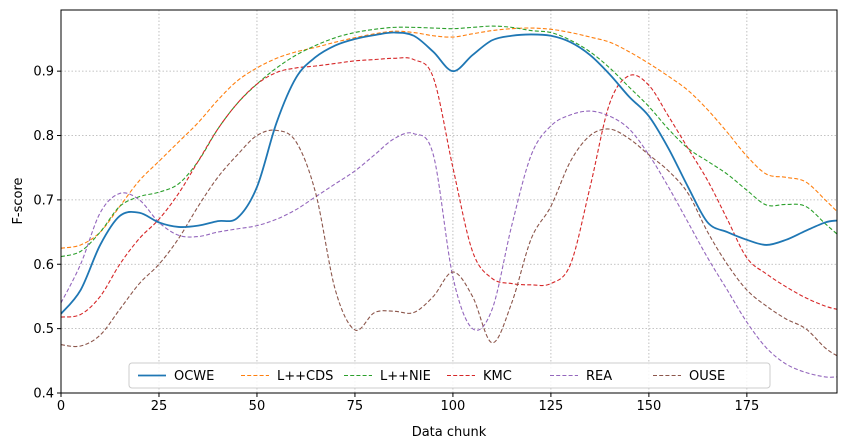 The image size is (846, 448). What do you see at coordinates (47, 233) in the screenshot?
I see `y-axis-ticks: 0.4 0.5 0.6 0.7 0.8 0.9` at bounding box center [47, 233].